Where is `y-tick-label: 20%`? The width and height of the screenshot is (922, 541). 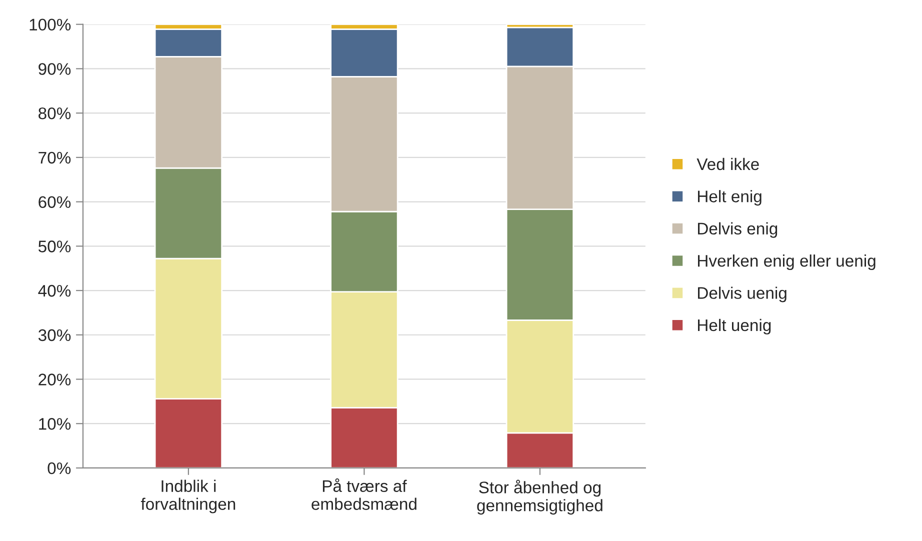
y-tick-label: 20% is located at coordinates (54, 380).